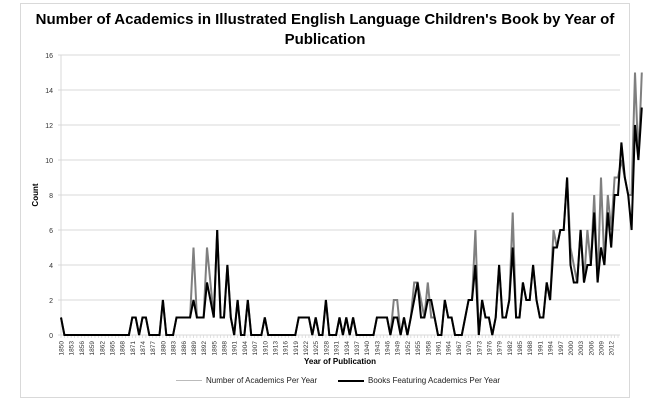  I want to click on svg-text: 1988, so click(530, 348).